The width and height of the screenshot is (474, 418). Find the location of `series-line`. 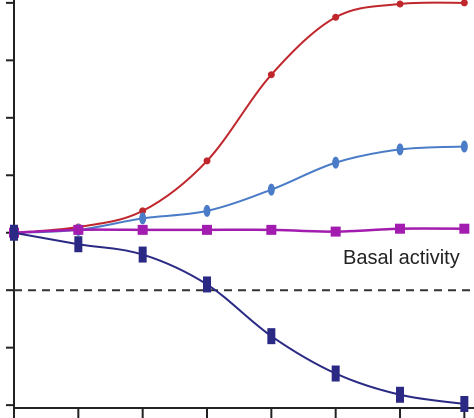

series-line is located at coordinates (239, 230).